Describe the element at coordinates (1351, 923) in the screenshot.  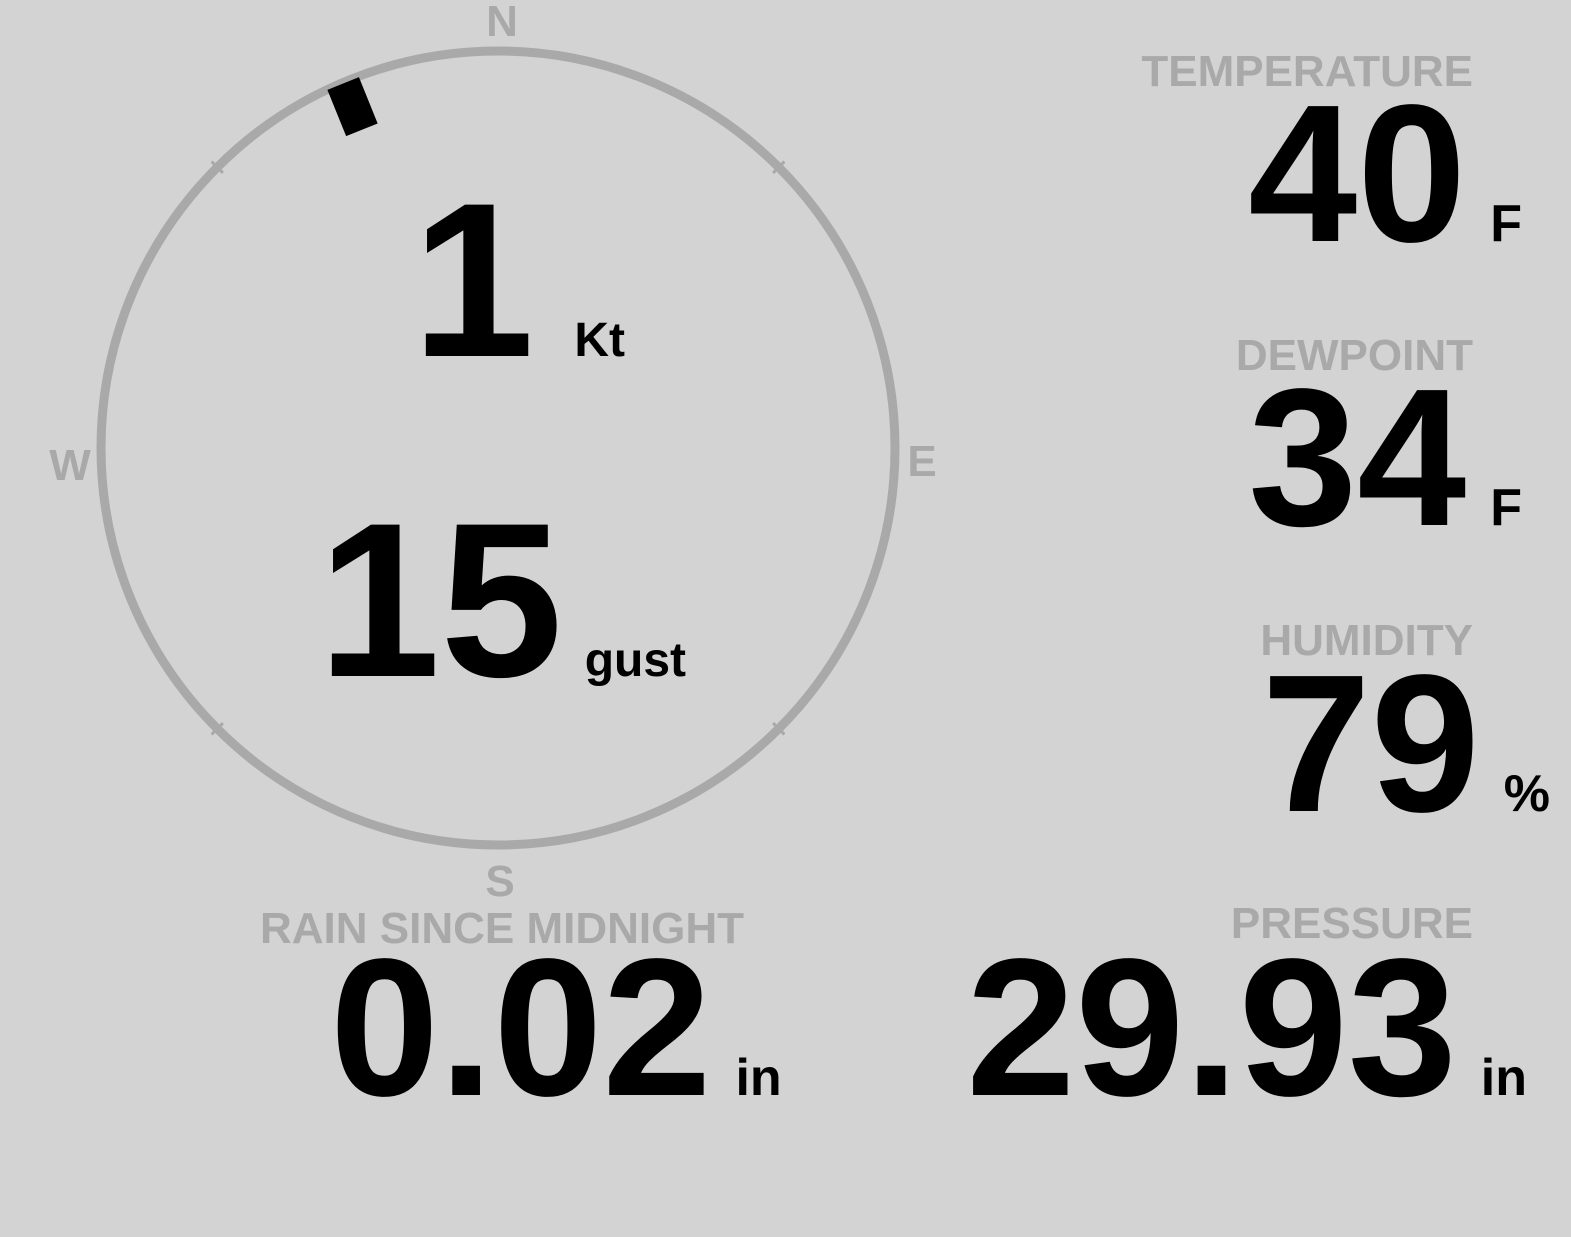
I see `pressure-label: PRESSURE` at that location.